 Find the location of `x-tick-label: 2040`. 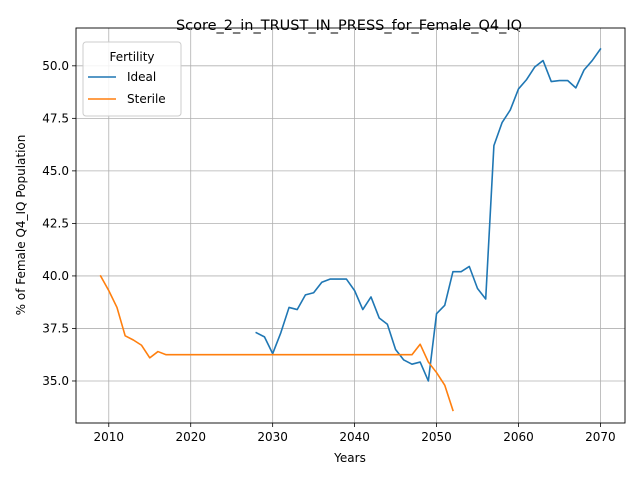

x-tick-label: 2040 is located at coordinates (354, 437).